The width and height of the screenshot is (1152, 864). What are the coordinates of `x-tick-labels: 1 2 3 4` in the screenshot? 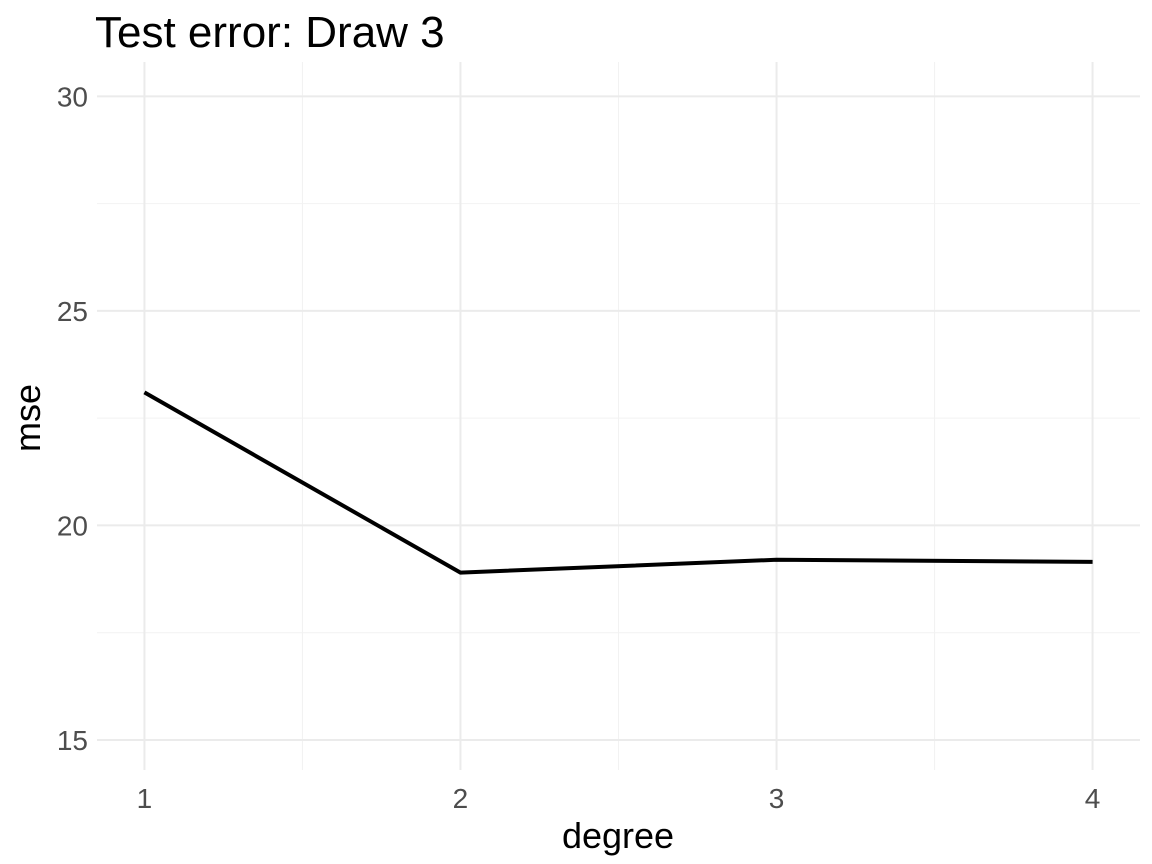 It's located at (619, 798).